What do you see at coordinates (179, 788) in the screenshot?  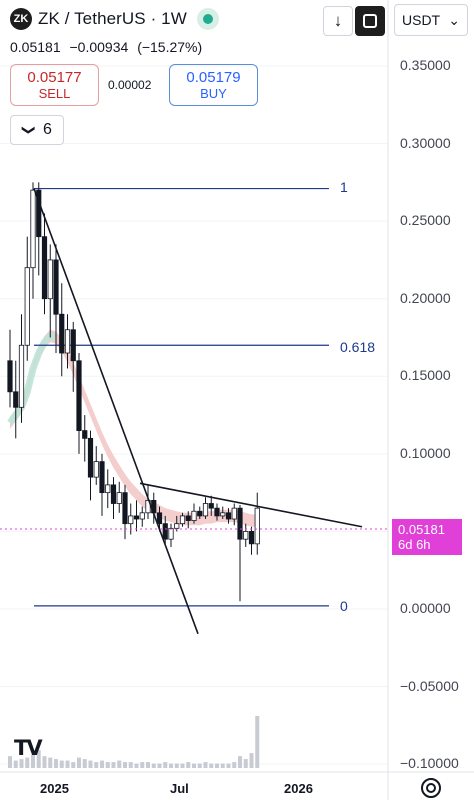 I see `time-axis-label-jul: Jul` at bounding box center [179, 788].